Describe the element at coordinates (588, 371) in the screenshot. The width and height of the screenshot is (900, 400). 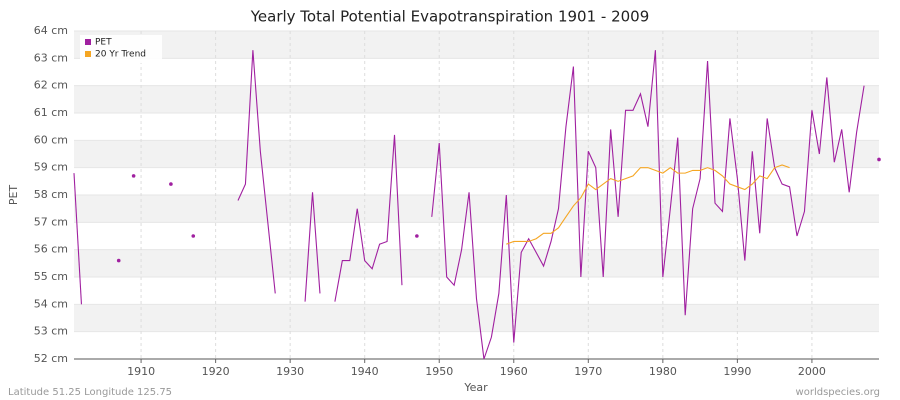
I see `x-tick-label: 1970` at that location.